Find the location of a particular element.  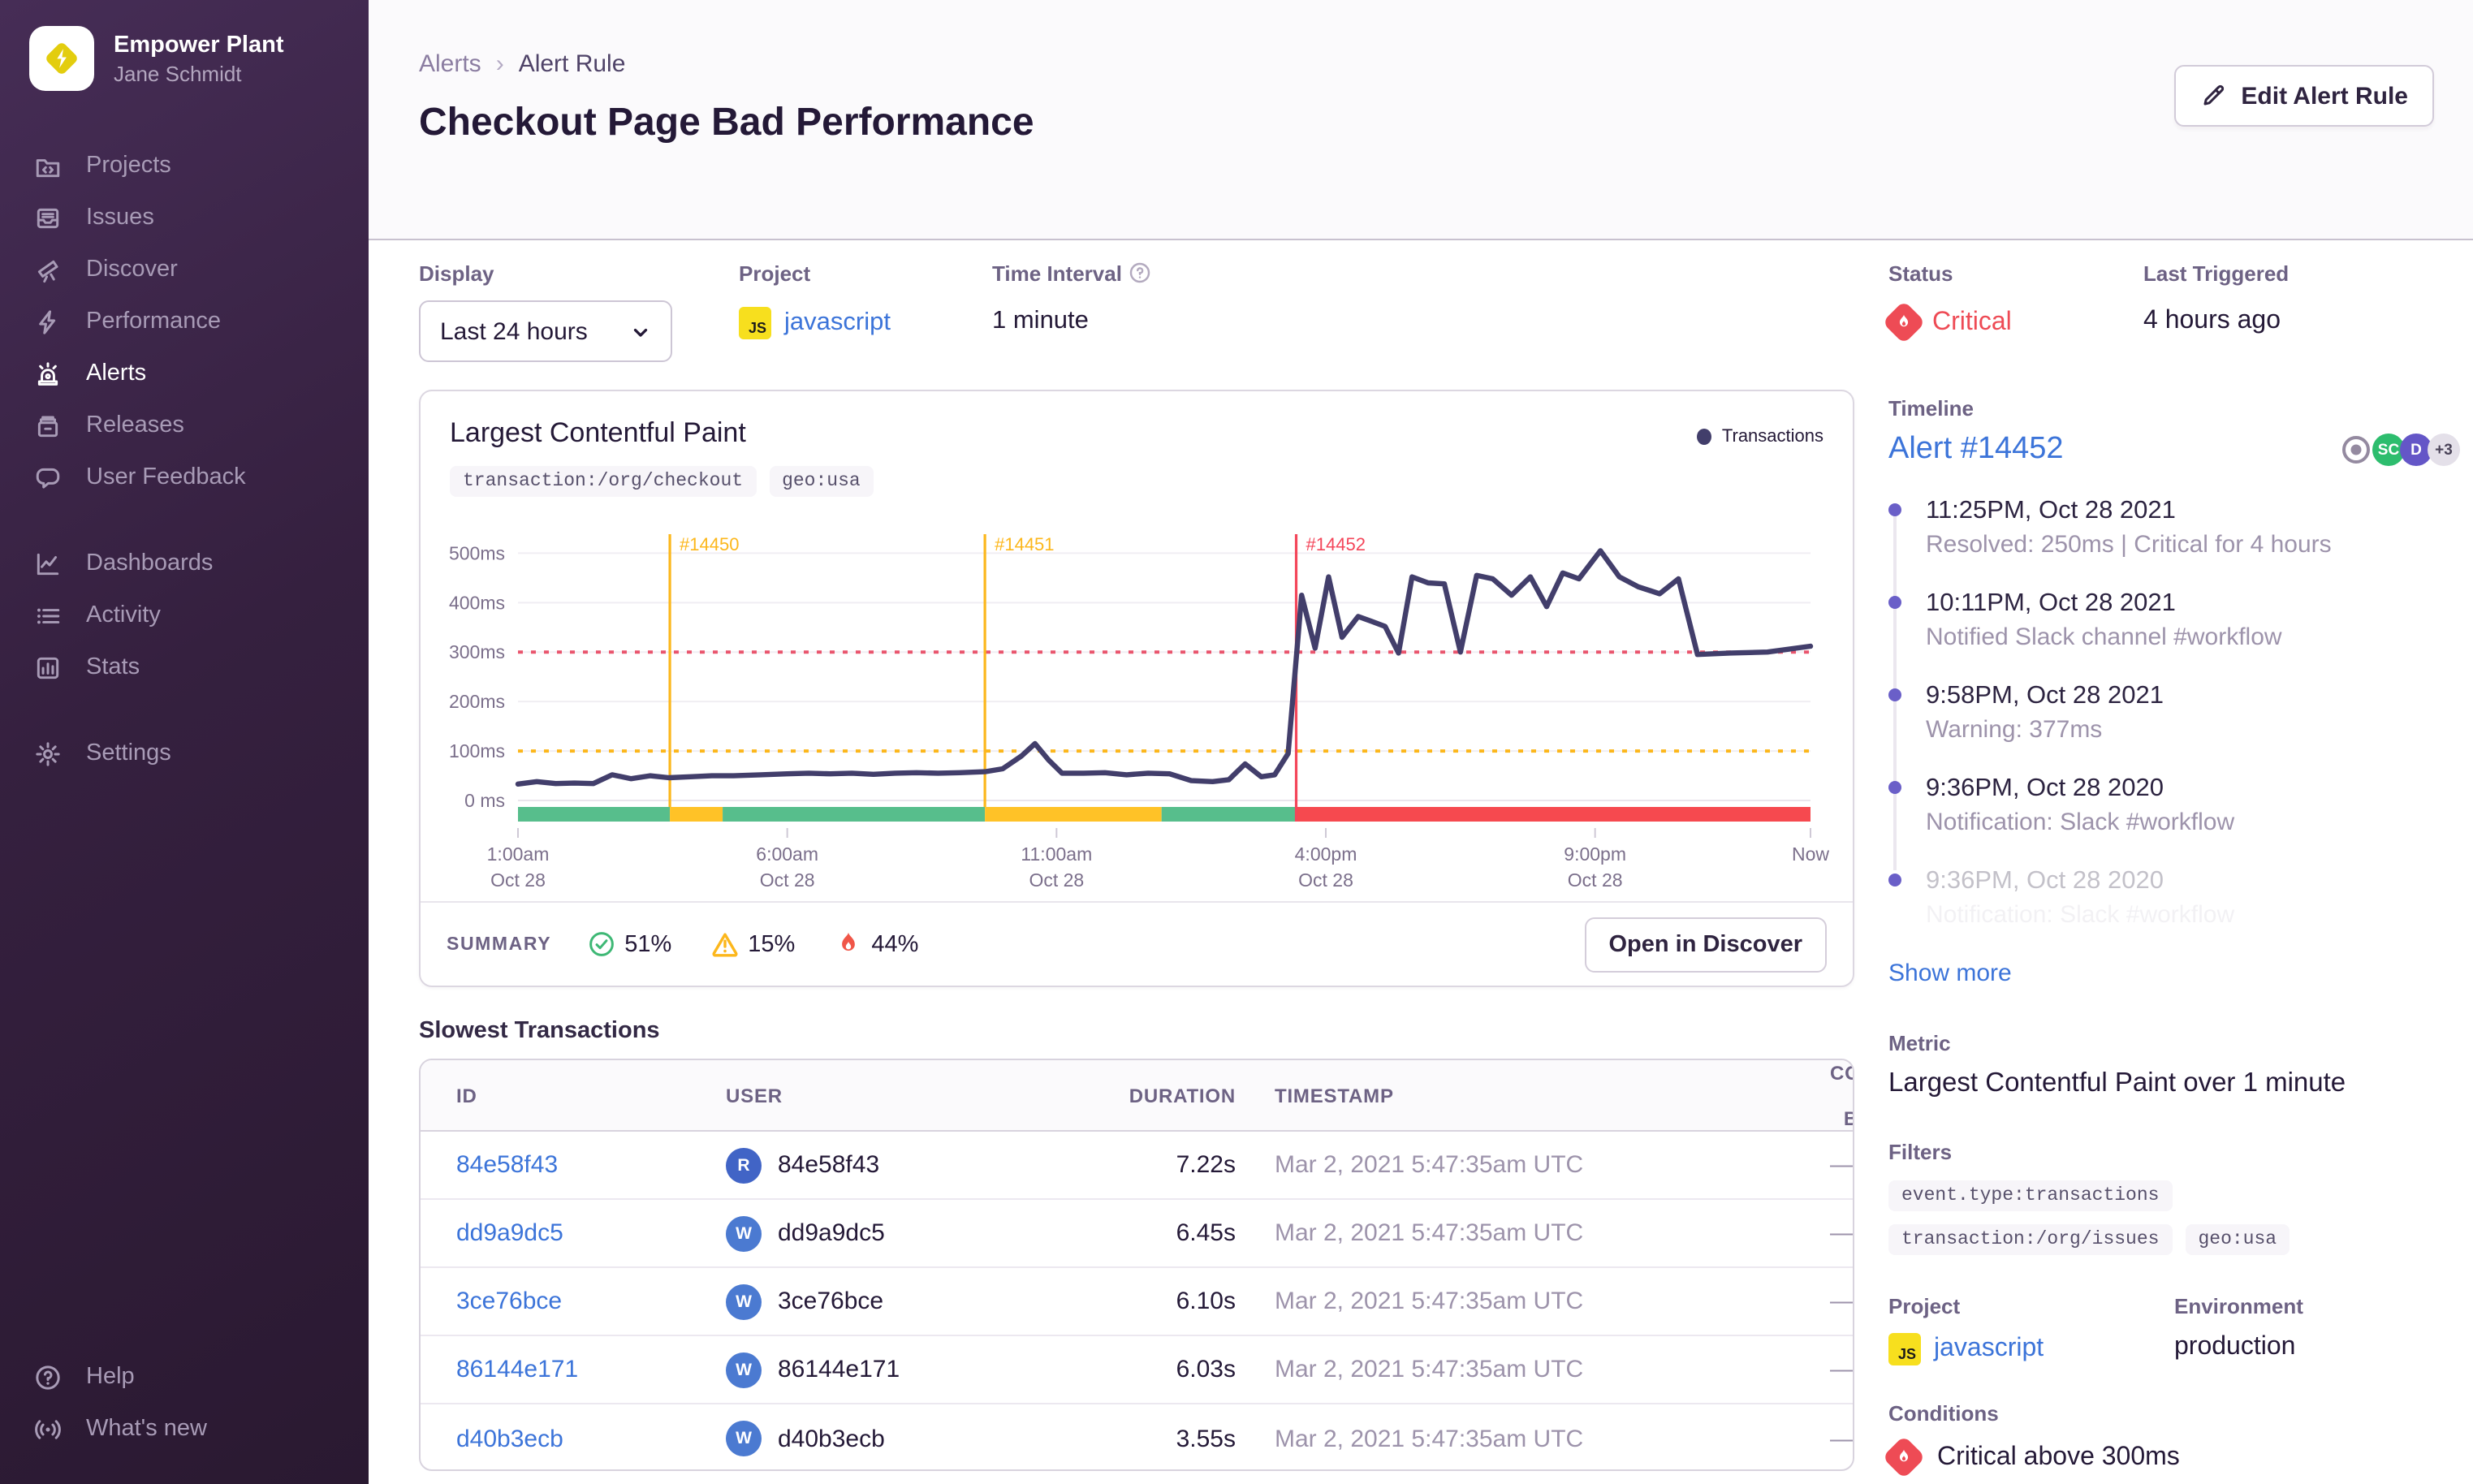

edit-alert-rule-button: Edit Alert Rule is located at coordinates (2304, 96).